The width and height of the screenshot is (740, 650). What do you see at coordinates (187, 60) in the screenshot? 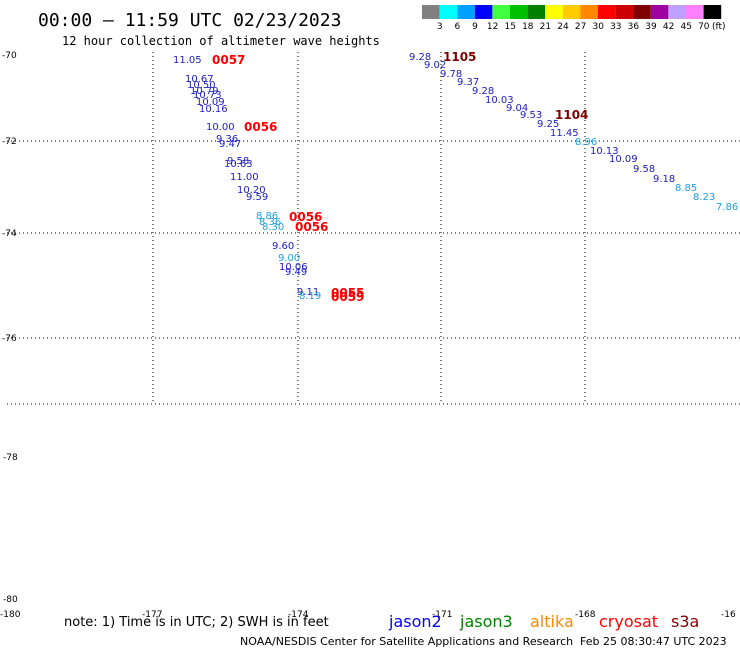
I see `wave-height-value: 11.05` at bounding box center [187, 60].